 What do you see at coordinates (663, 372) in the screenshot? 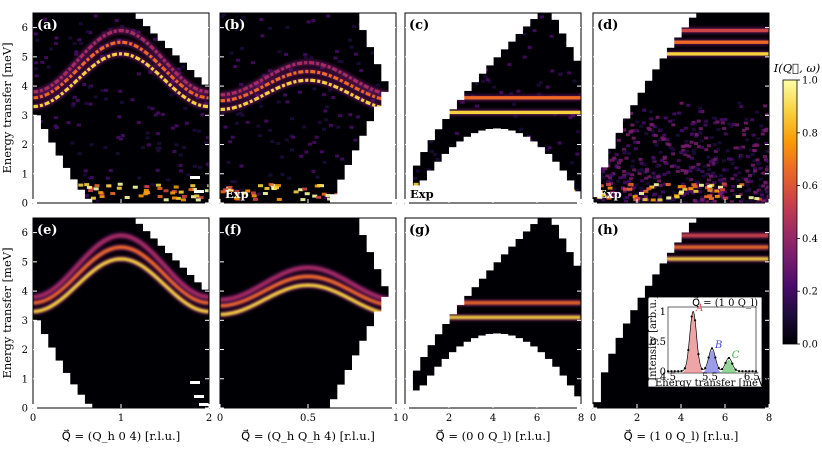
I see `inset-ytick-label: 0` at bounding box center [663, 372].